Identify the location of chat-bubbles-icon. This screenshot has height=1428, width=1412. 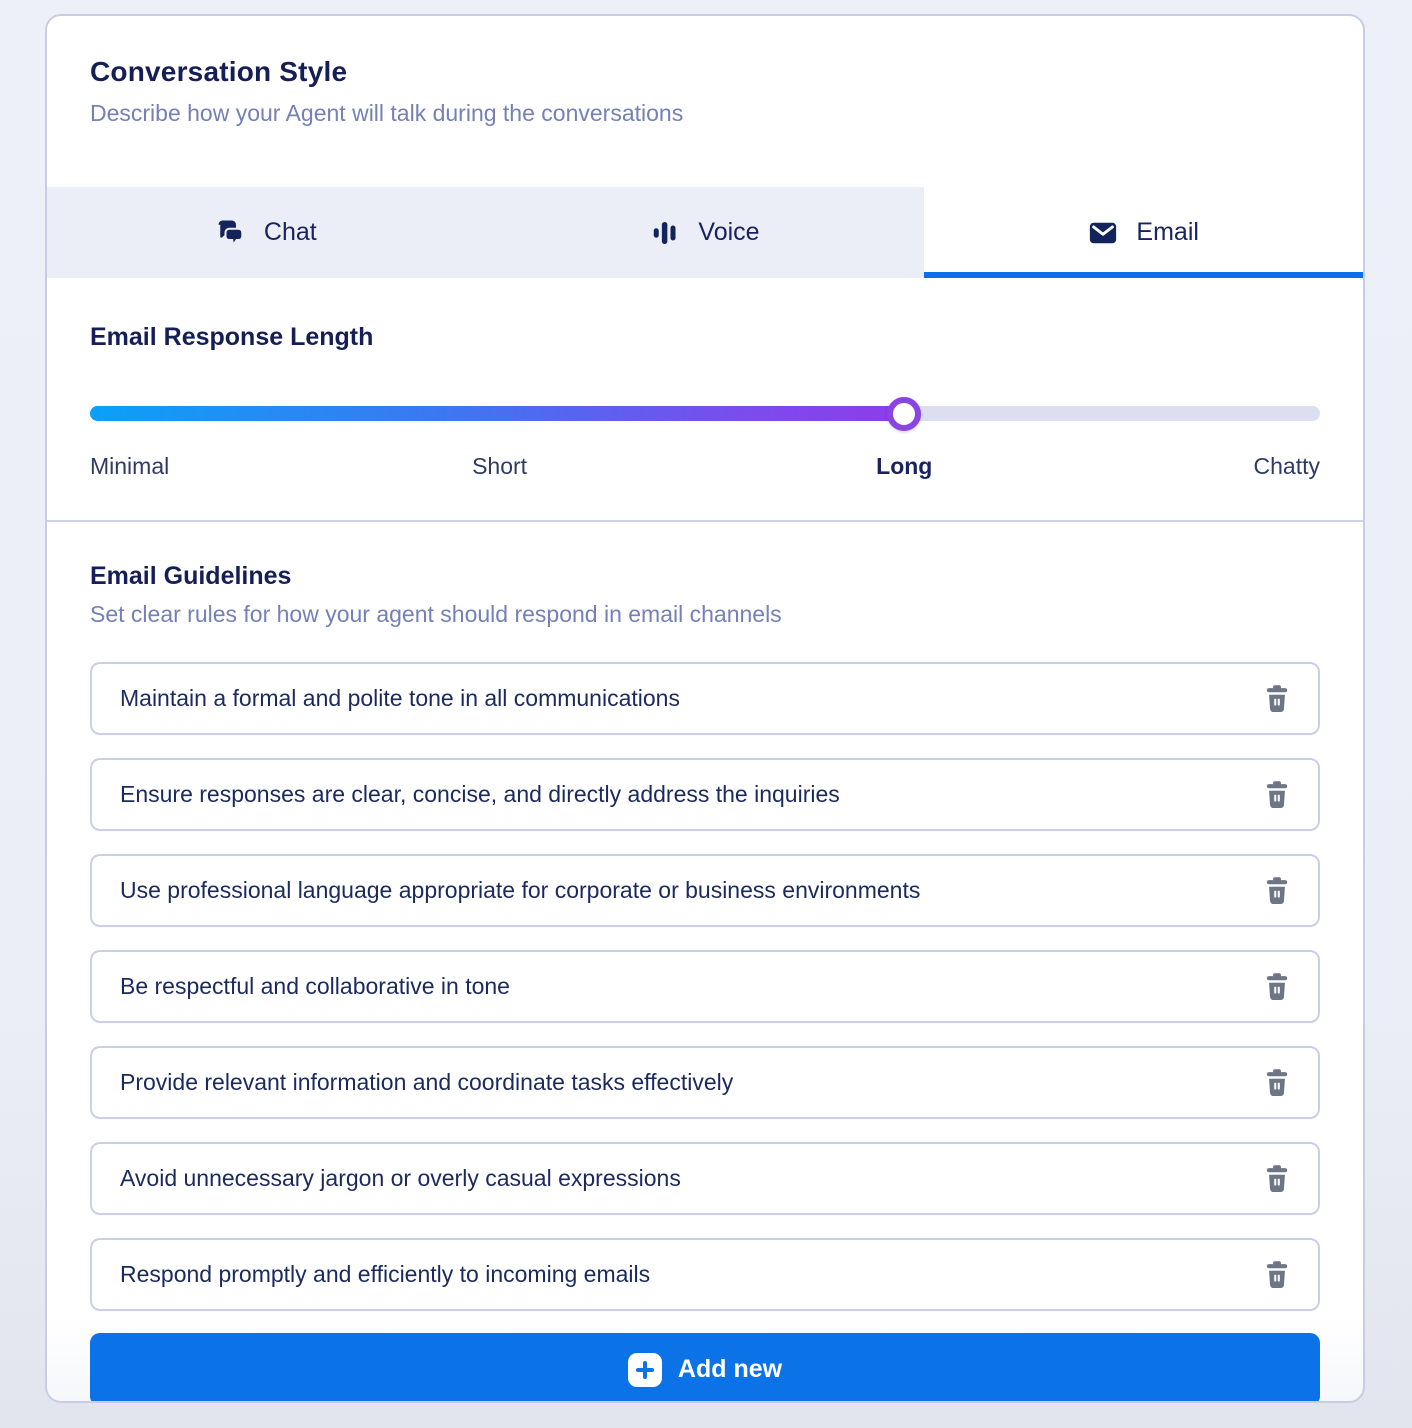
(231, 233).